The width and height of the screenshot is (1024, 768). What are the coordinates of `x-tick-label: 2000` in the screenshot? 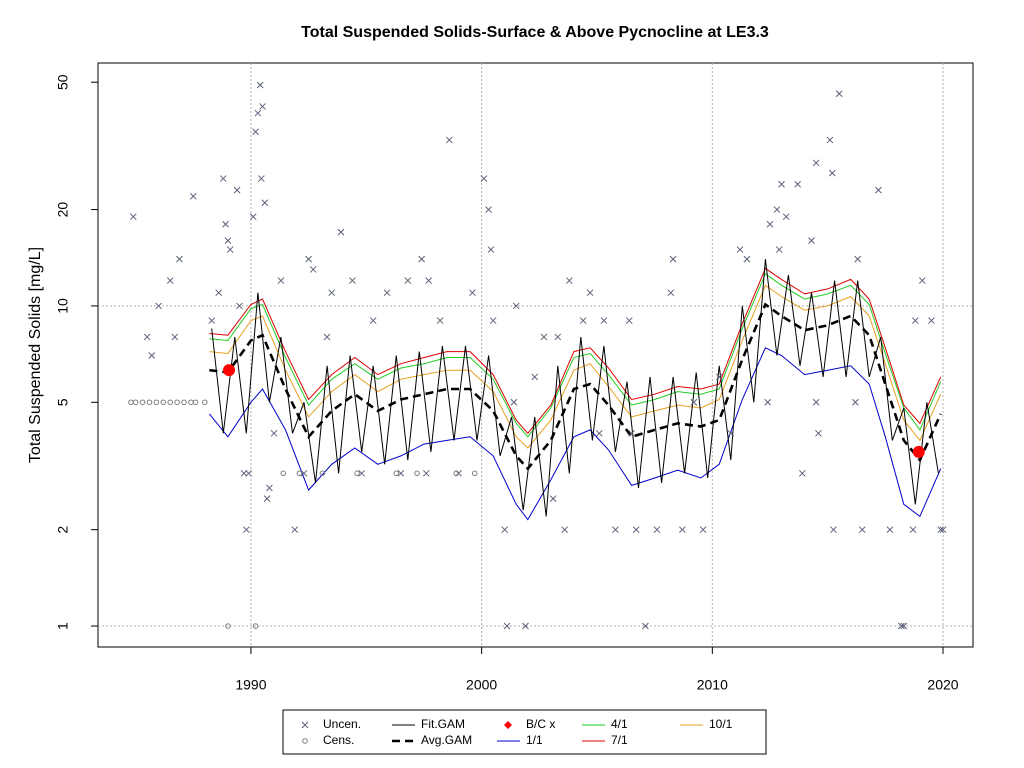 It's located at (481, 685).